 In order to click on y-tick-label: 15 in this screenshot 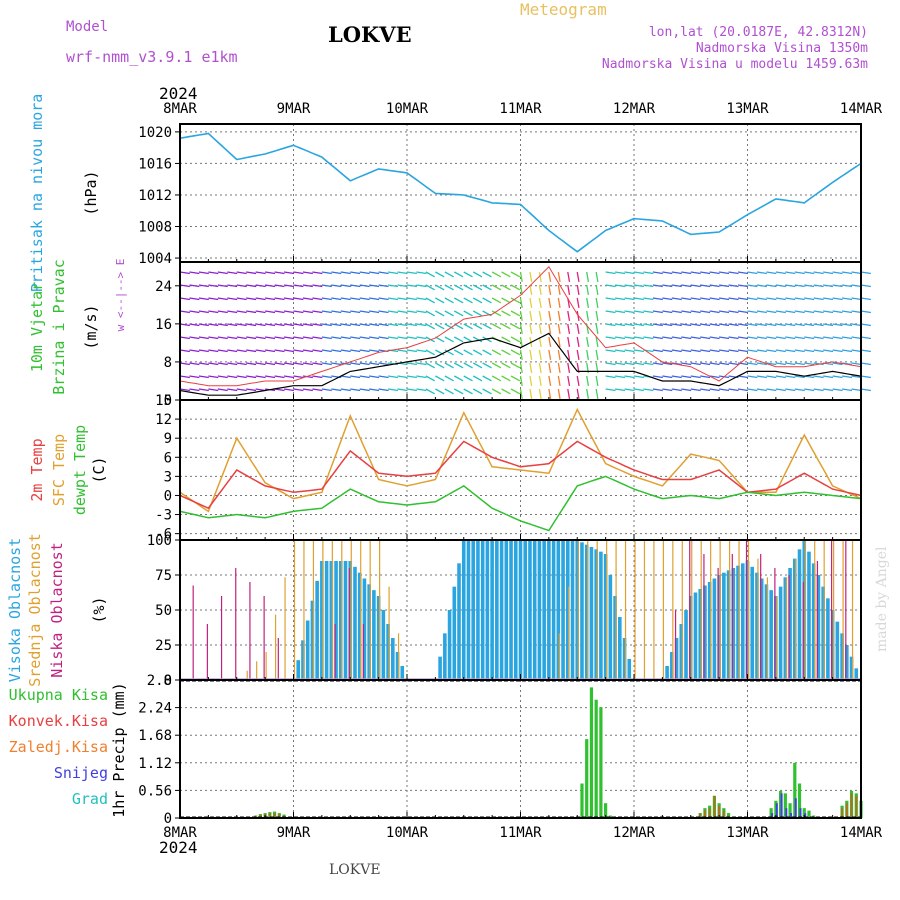, I will do `click(163, 401)`.